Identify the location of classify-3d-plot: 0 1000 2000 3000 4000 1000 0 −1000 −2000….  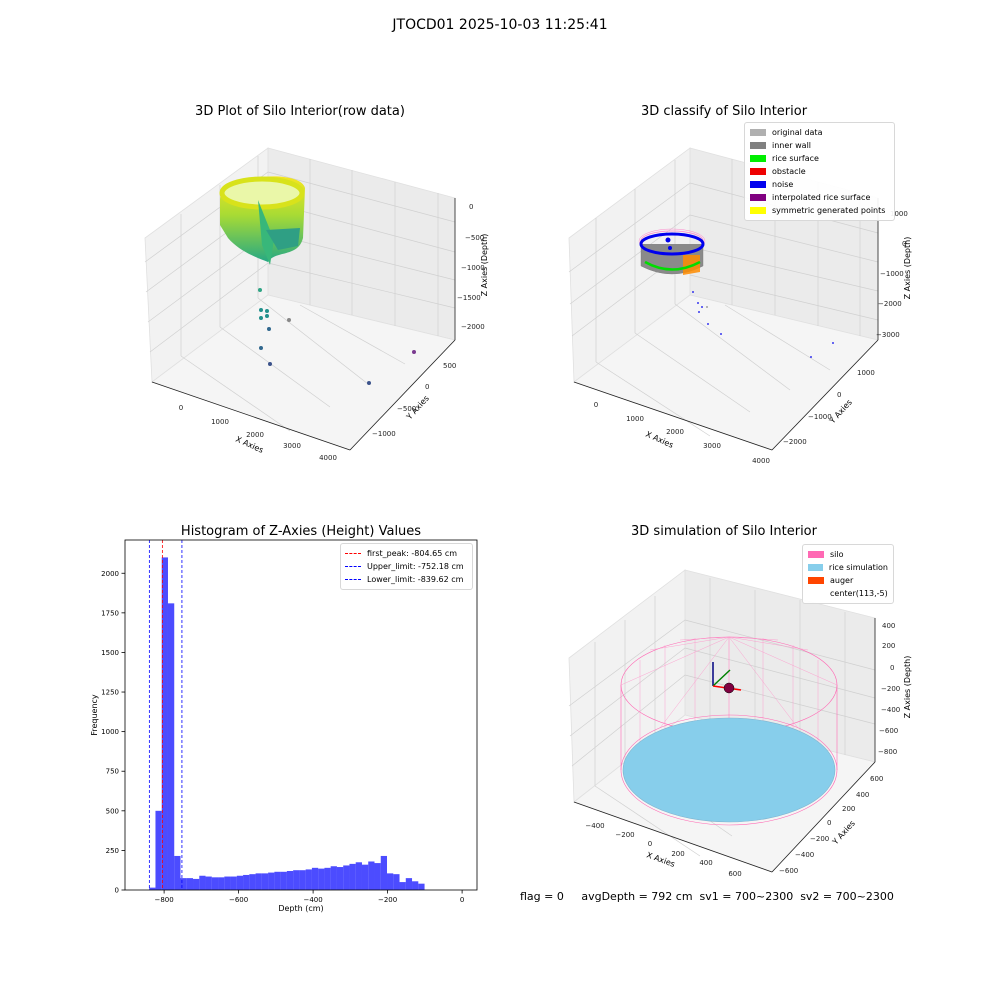
(740, 306).